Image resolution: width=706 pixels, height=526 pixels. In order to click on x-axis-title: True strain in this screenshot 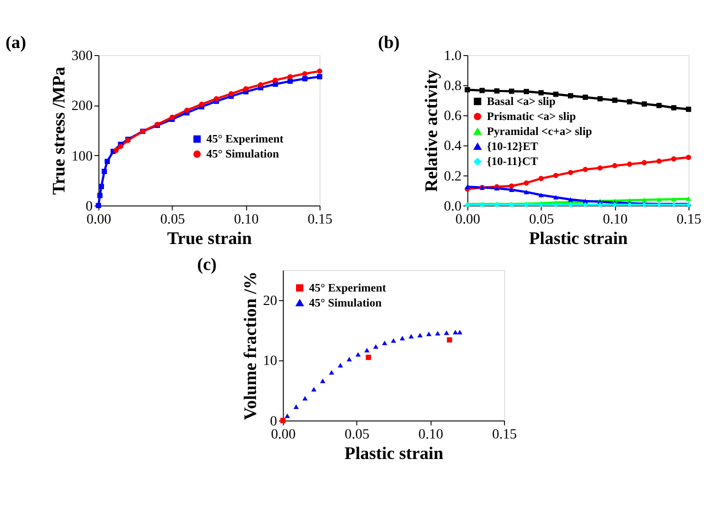, I will do `click(209, 238)`.